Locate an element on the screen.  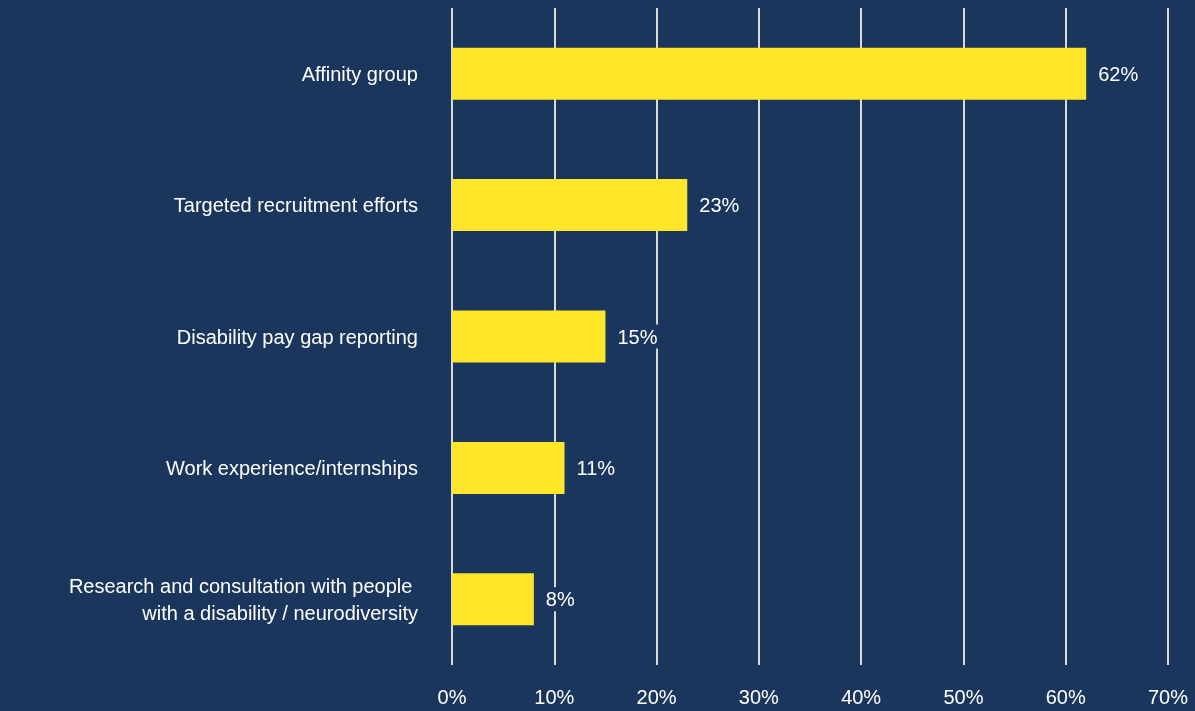
x-tick-label: 10% is located at coordinates (554, 697).